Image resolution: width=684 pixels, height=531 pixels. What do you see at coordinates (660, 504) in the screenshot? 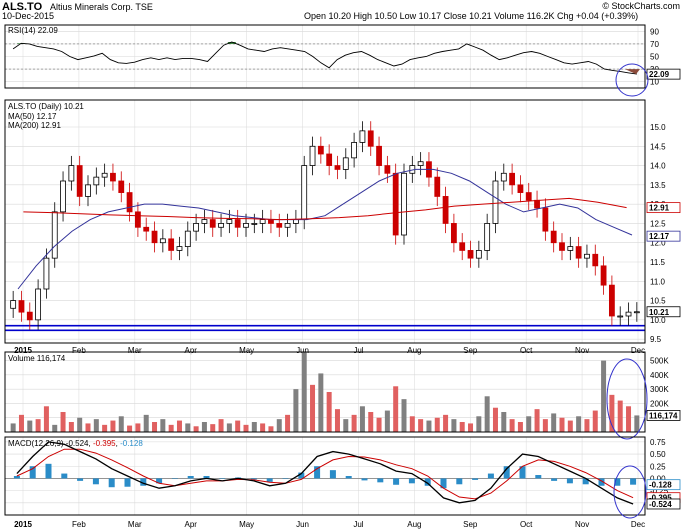
I see `macd-last-value: -0.524` at bounding box center [660, 504].